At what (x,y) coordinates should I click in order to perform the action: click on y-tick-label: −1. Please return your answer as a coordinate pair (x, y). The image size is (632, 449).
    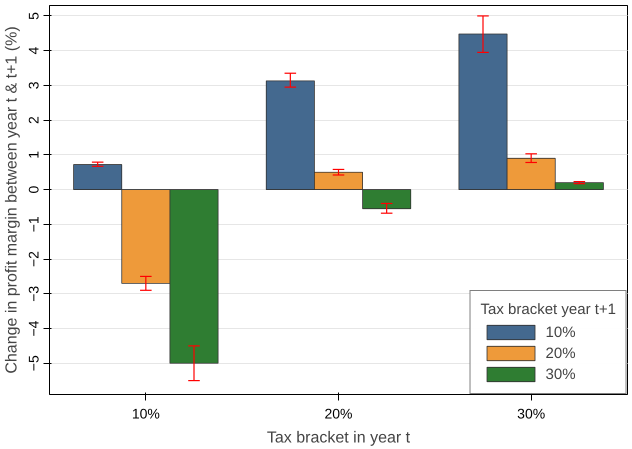
    Looking at the image, I should click on (34, 224).